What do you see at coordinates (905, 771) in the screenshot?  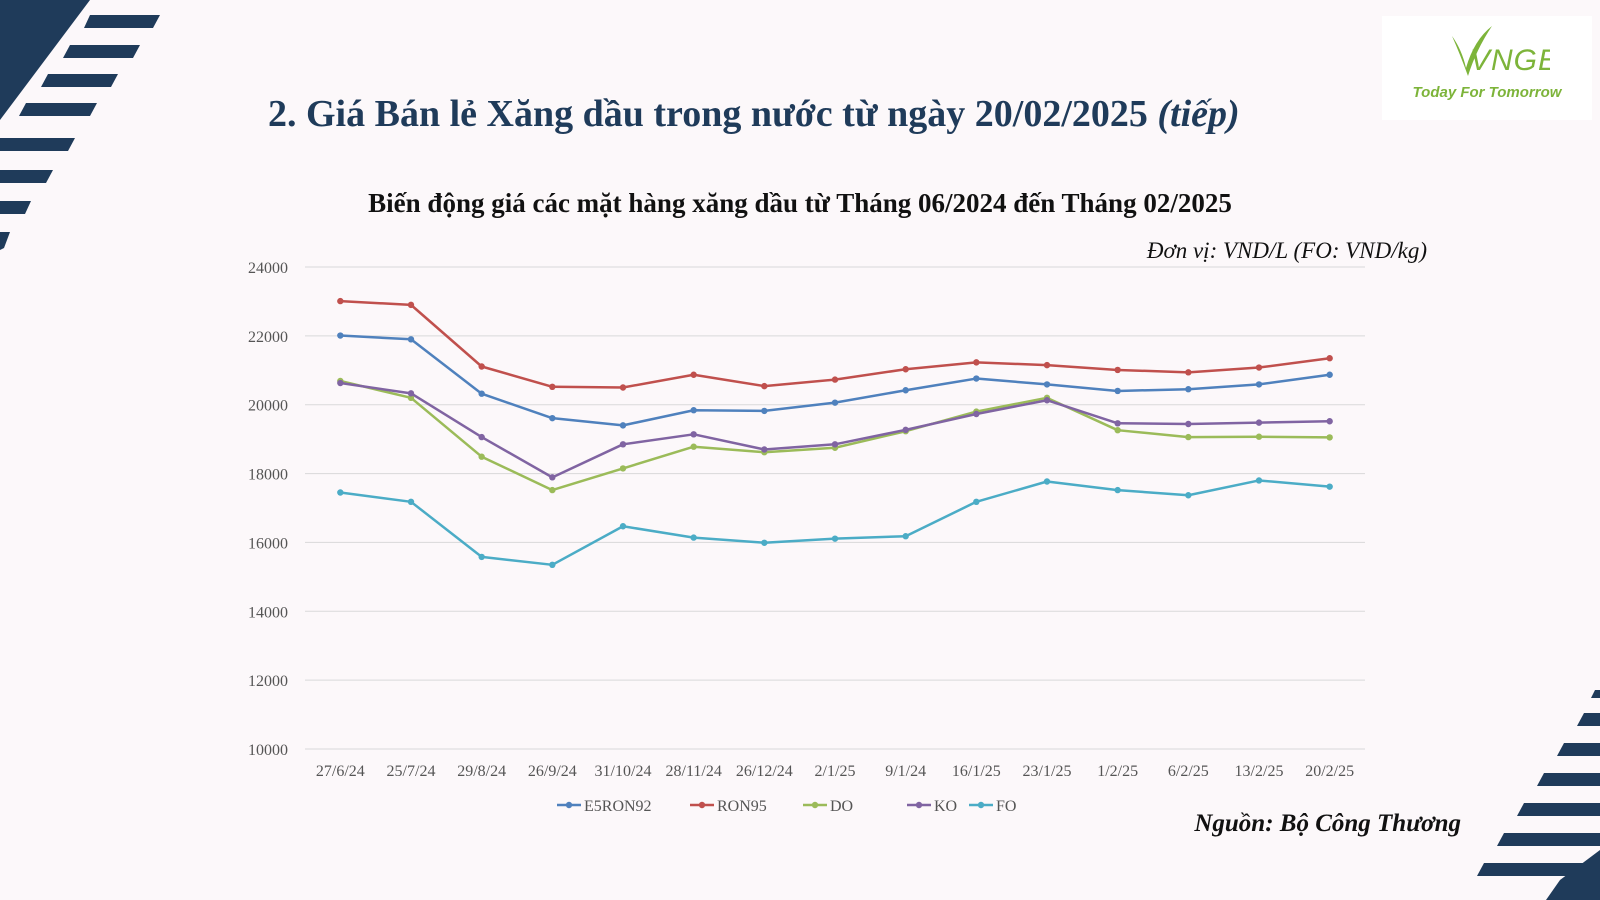 I see `x-tick-label: 9/1/24` at bounding box center [905, 771].